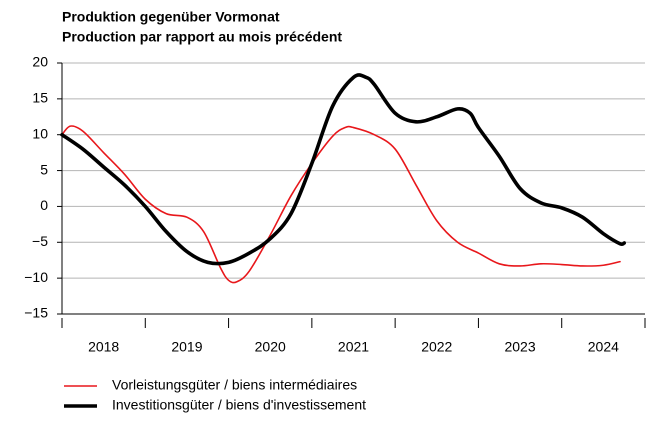 This screenshot has width=655, height=422. What do you see at coordinates (40, 241) in the screenshot?
I see `y-tick-label: −5` at bounding box center [40, 241].